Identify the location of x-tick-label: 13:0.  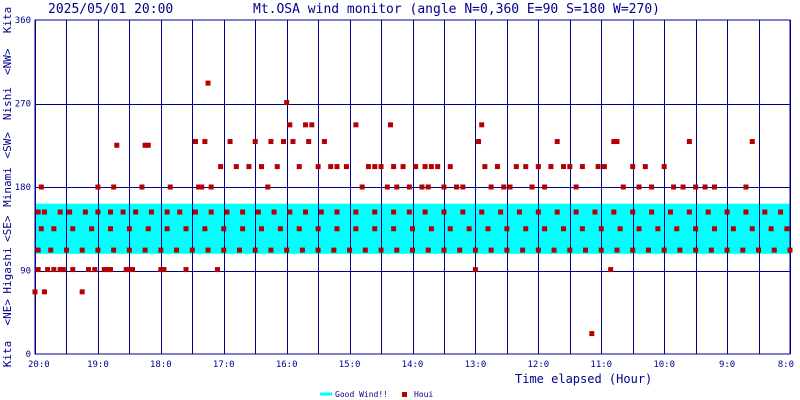
(476, 365).